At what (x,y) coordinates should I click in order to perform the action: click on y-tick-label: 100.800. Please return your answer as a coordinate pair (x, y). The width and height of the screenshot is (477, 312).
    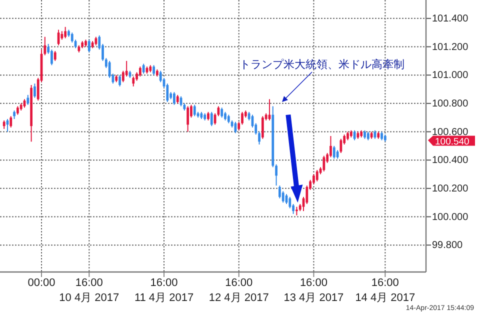
    Looking at the image, I should click on (450, 104).